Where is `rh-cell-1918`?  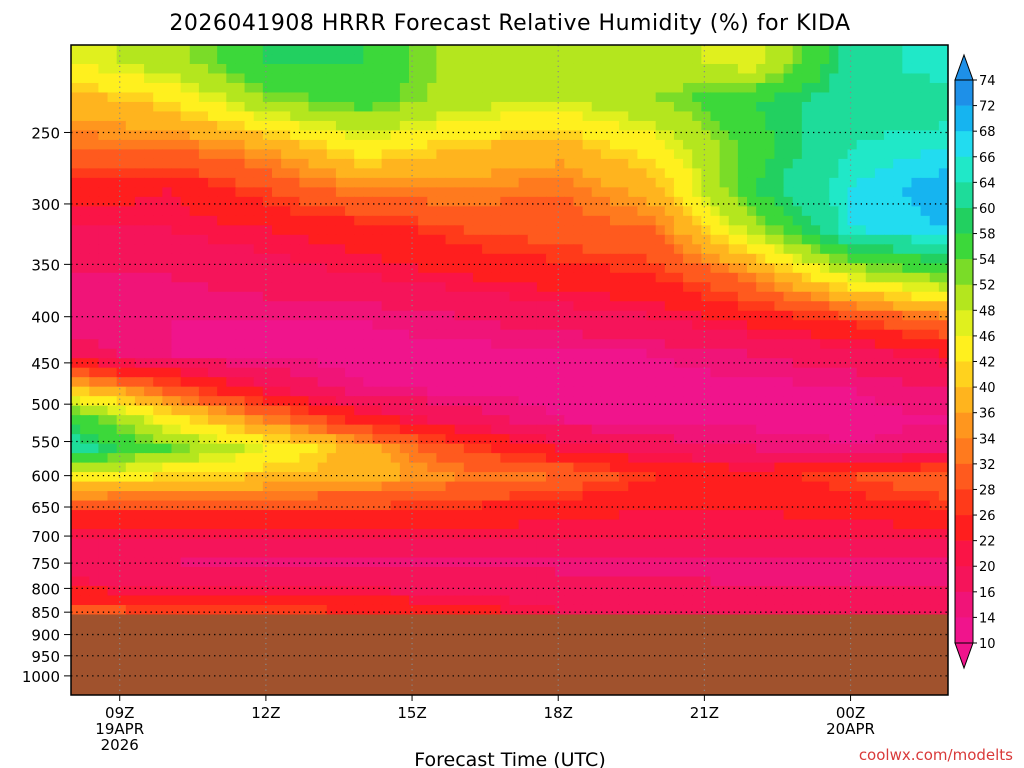 rh-cell-1918 is located at coordinates (934, 230).